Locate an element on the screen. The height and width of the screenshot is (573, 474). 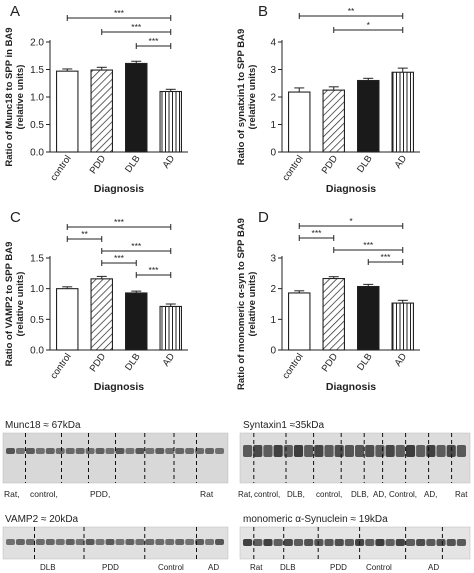
blot-title: VAMP2 ≈ 20kDa is located at coordinates (42, 519).